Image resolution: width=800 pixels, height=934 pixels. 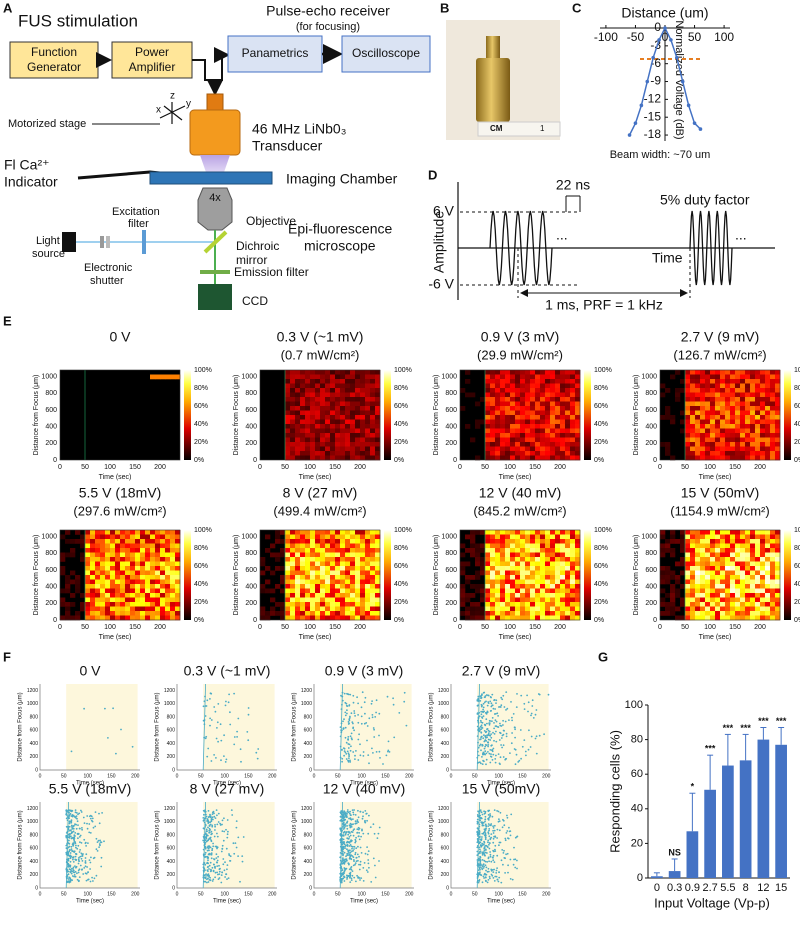 What do you see at coordinates (363, 727) in the screenshot?
I see `axes` at bounding box center [363, 727].